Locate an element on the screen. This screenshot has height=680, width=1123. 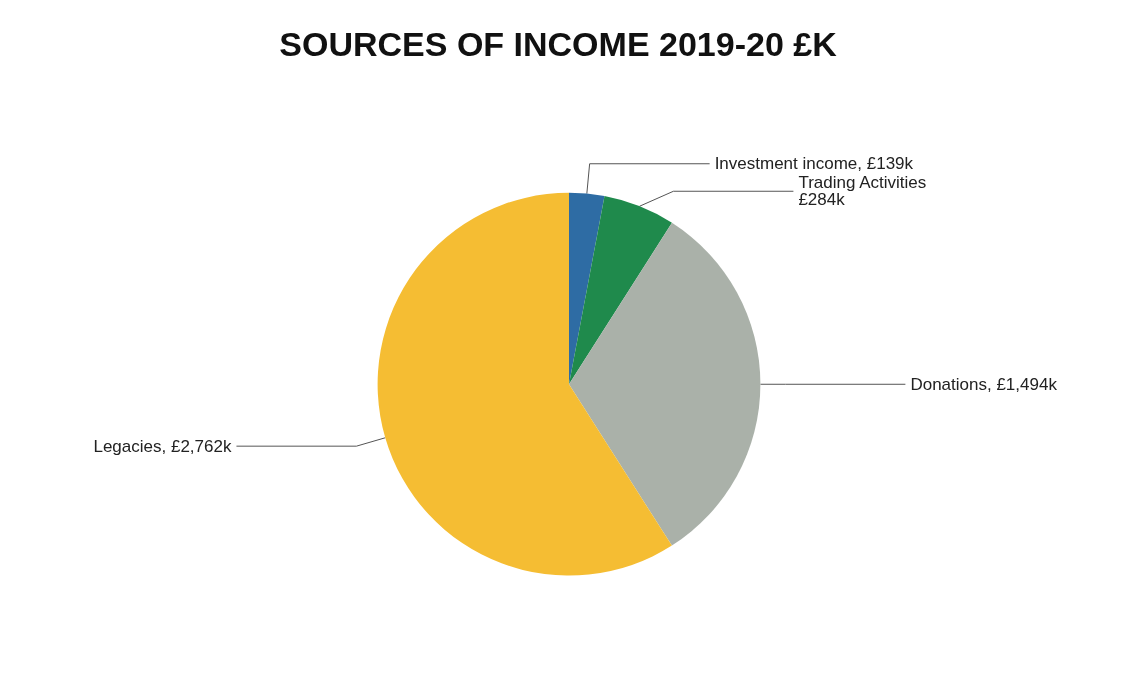
slice-label: Legacies, £2,762k is located at coordinates (162, 446).